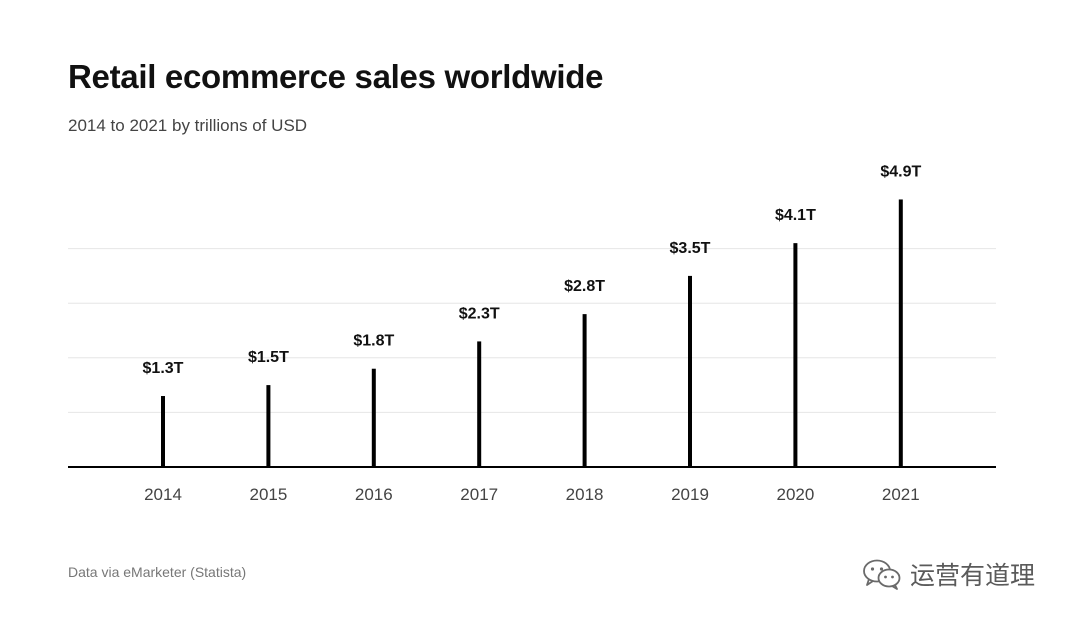 This screenshot has height=621, width=1080. I want to click on value-label-2020: $4.1T, so click(795, 215).